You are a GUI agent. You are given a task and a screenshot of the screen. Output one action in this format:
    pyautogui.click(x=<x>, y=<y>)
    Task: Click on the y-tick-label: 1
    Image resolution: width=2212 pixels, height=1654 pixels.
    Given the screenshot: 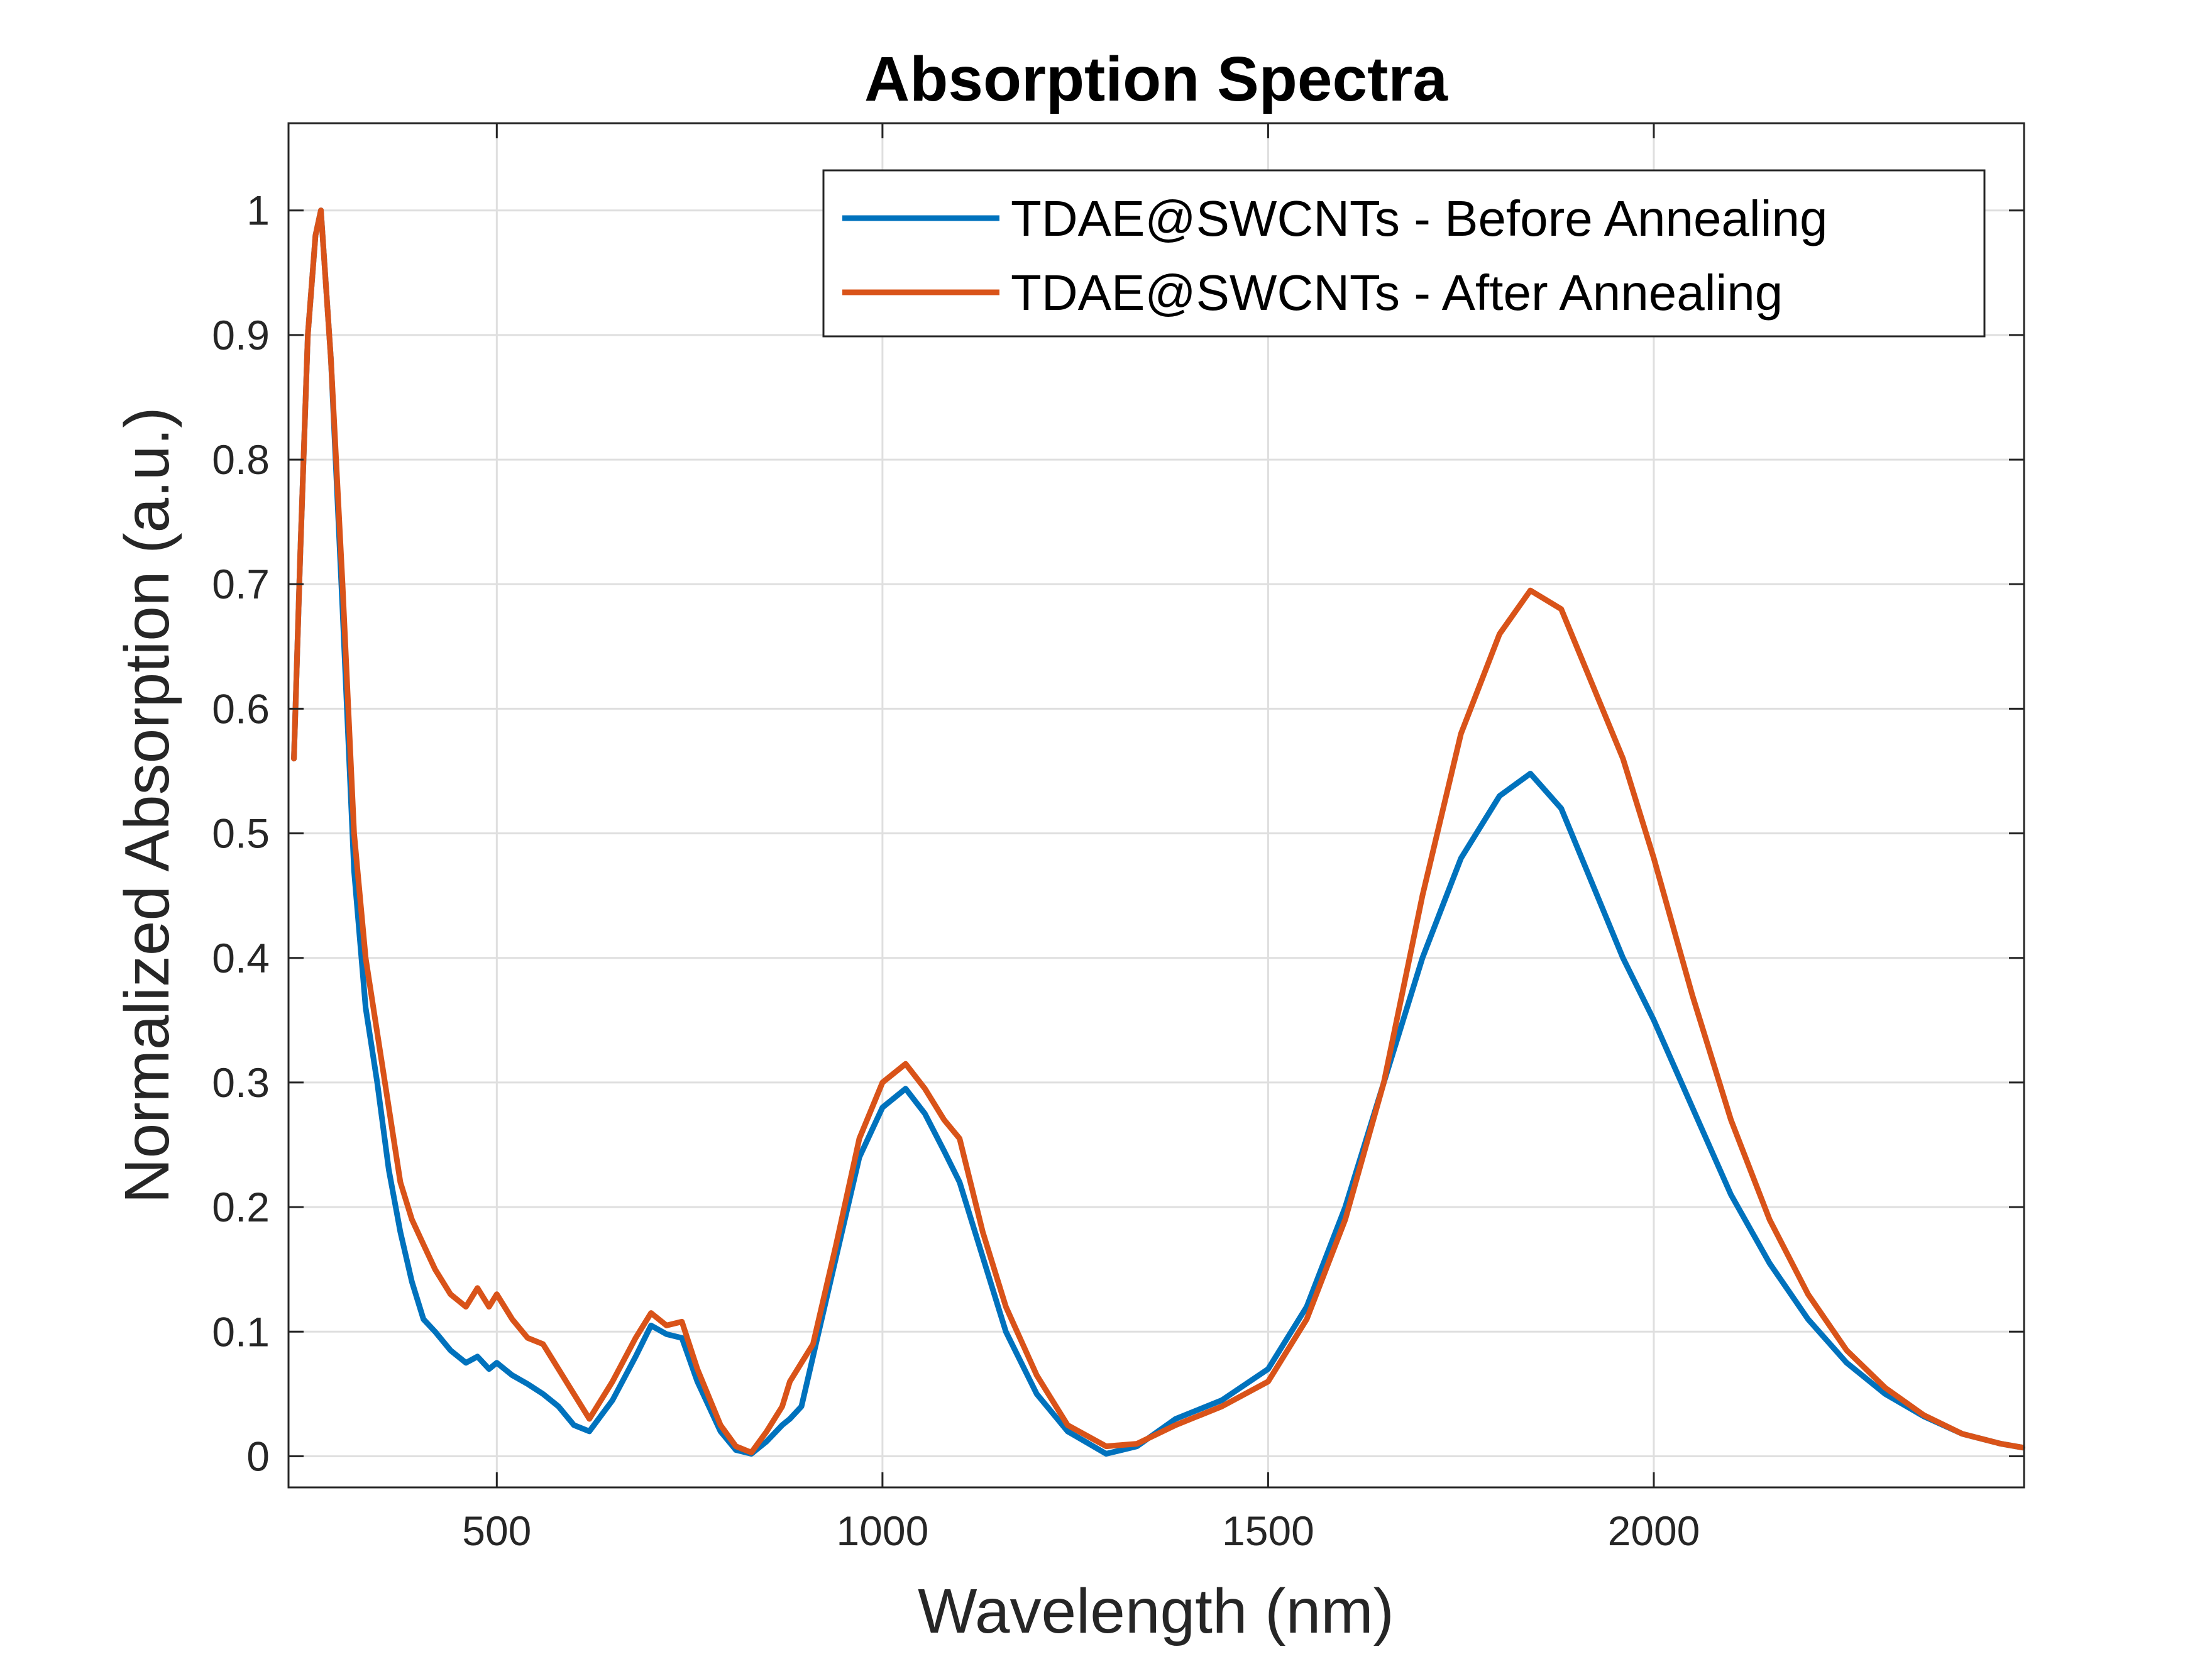 What is the action you would take?
    pyautogui.click(x=258, y=210)
    